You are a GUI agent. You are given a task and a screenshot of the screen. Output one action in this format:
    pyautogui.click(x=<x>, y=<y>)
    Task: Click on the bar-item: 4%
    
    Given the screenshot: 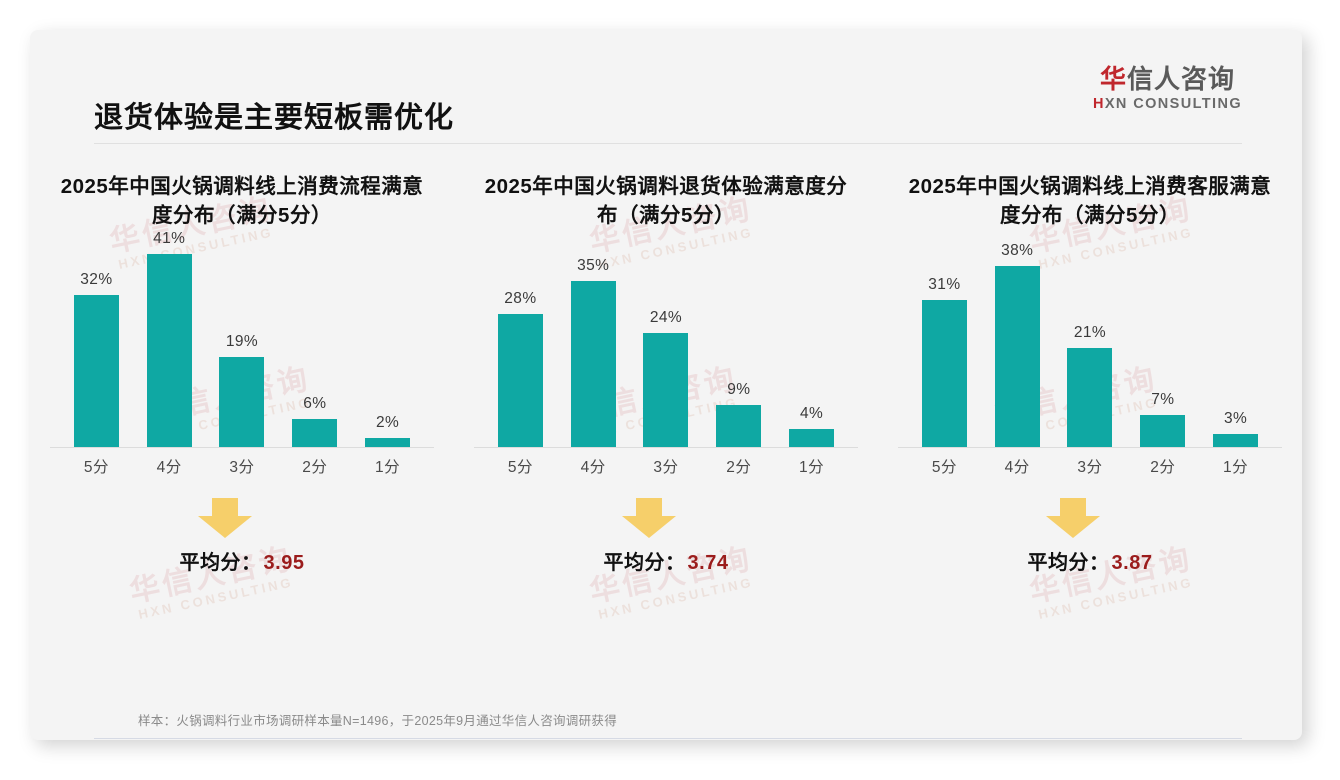 What is the action you would take?
    pyautogui.click(x=811, y=339)
    